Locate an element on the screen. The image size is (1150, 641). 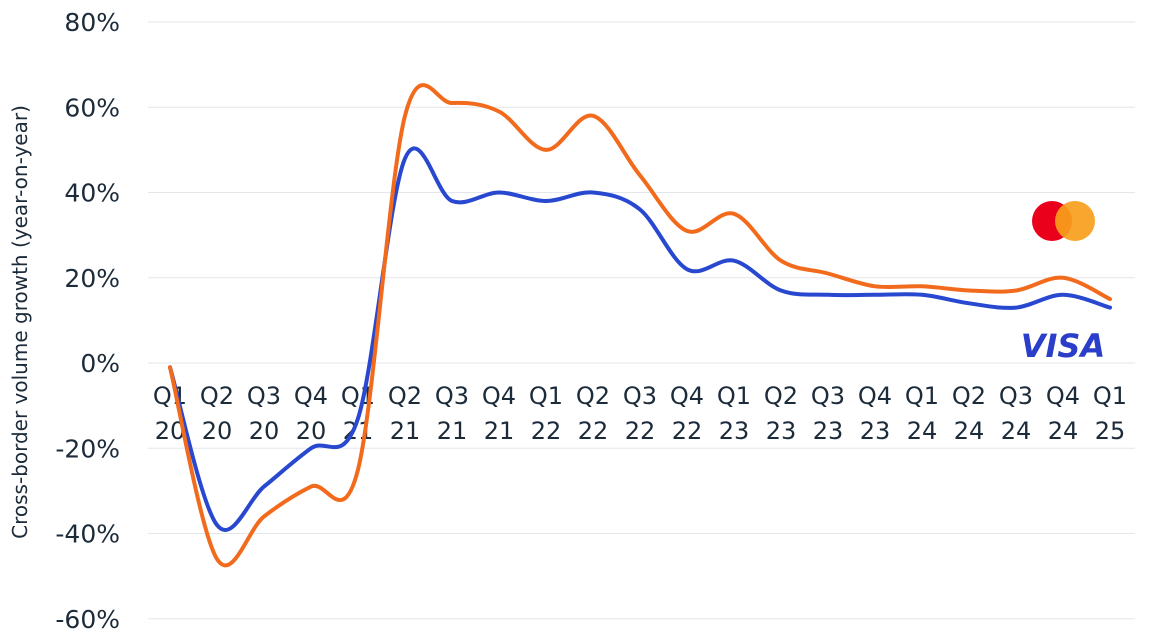
mastercard-yellow-circle is located at coordinates (1075, 221).